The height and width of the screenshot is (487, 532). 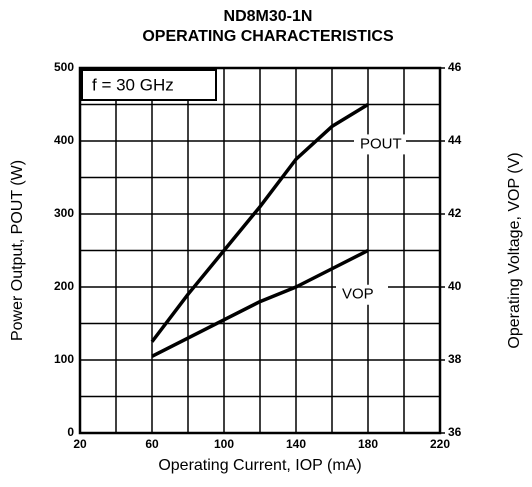 I want to click on y2-tick-label: 40, so click(x=455, y=286).